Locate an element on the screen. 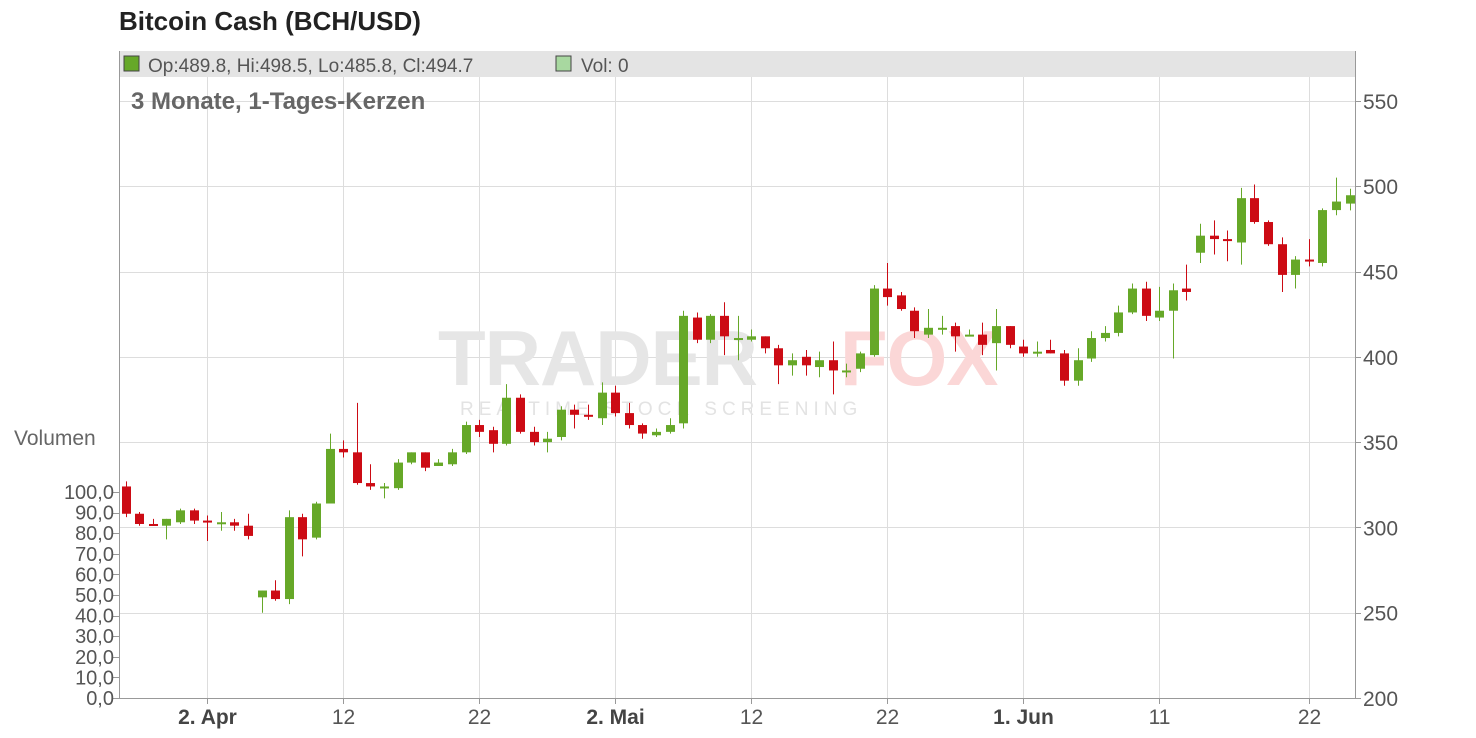  volume-readout: Vol: 0 is located at coordinates (605, 66).